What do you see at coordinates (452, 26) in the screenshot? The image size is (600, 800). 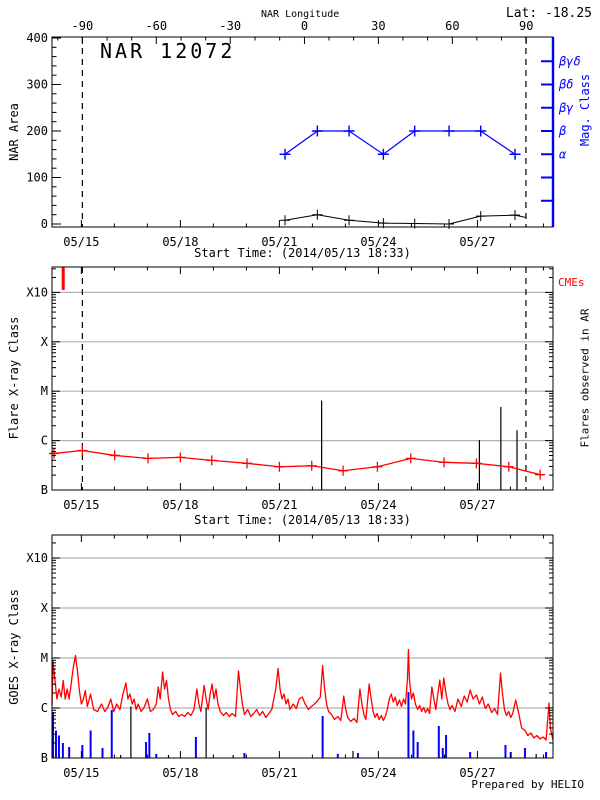 I see `longitude-tick-label: 60` at bounding box center [452, 26].